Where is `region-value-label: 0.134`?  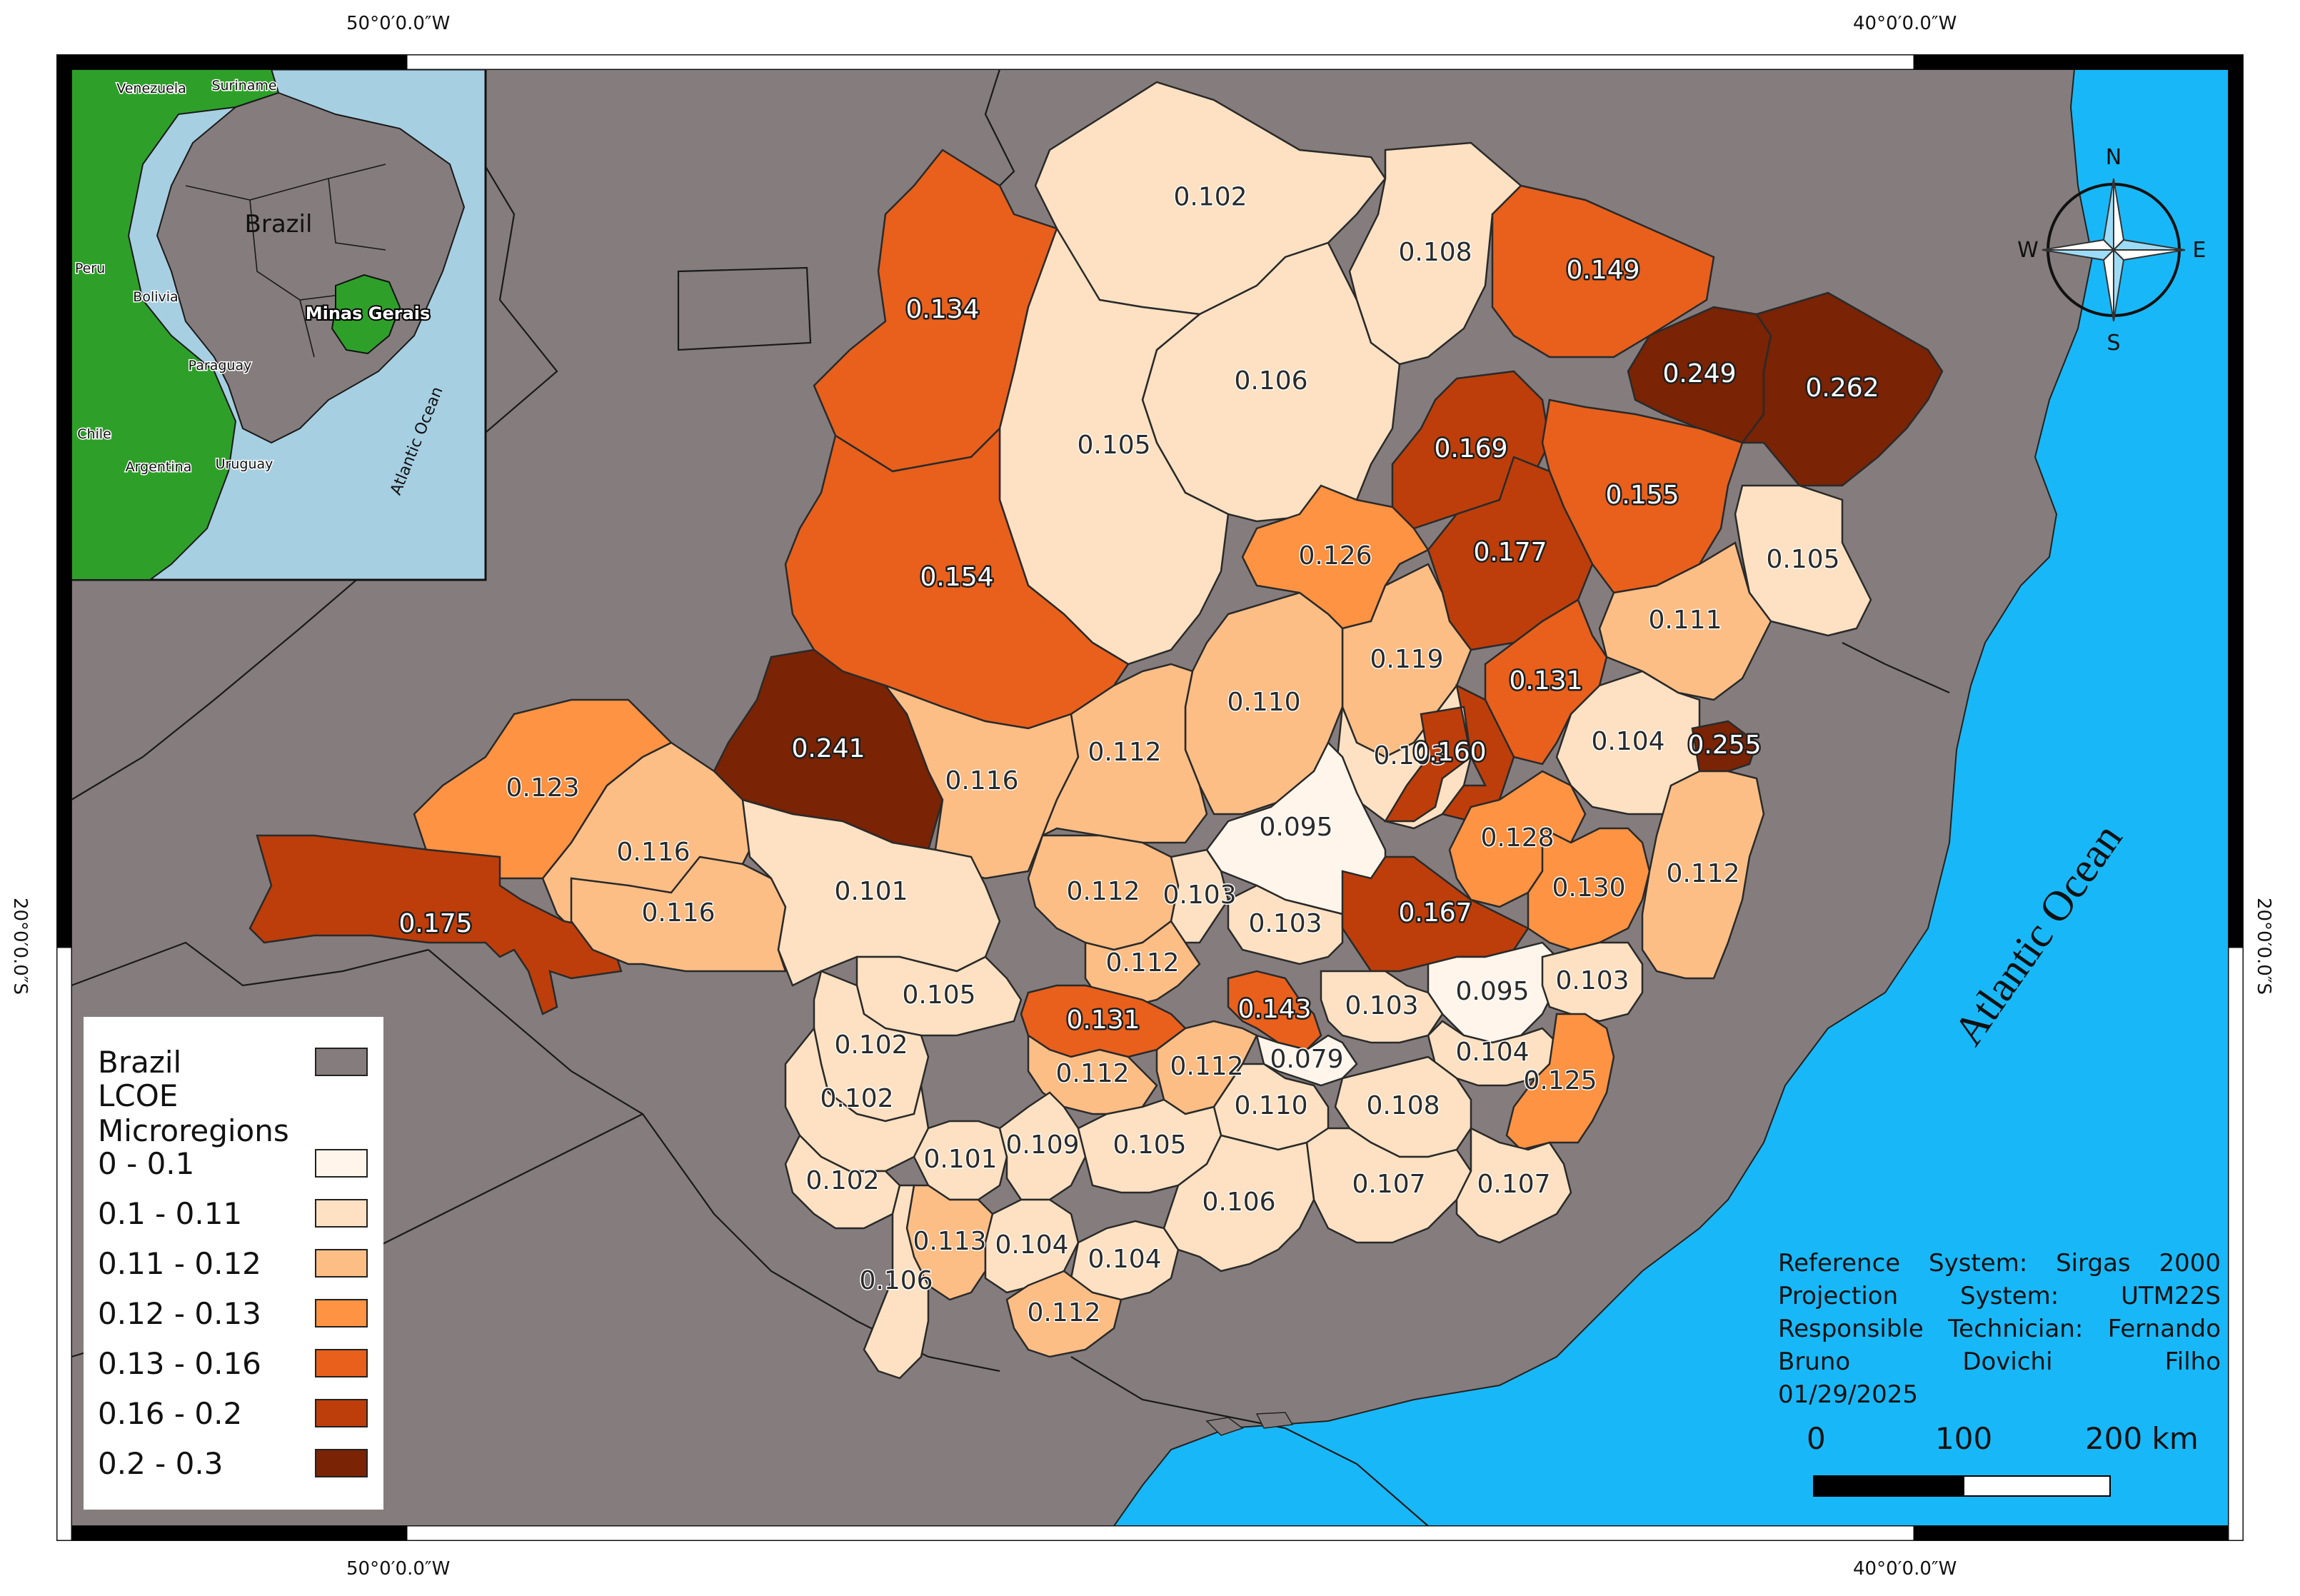 region-value-label: 0.134 is located at coordinates (942, 310).